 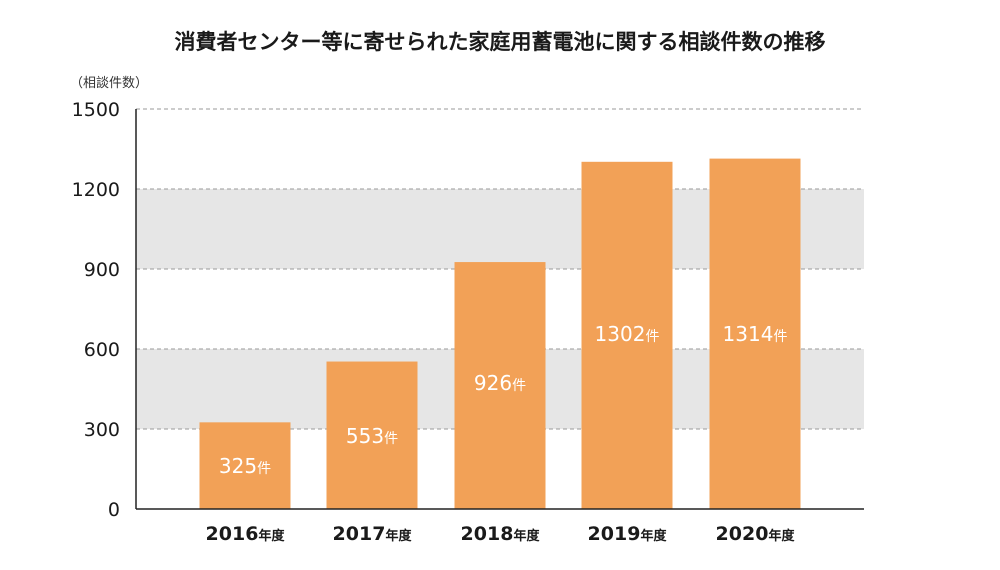 What do you see at coordinates (102, 430) in the screenshot?
I see `y-tick-label-300: 300` at bounding box center [102, 430].